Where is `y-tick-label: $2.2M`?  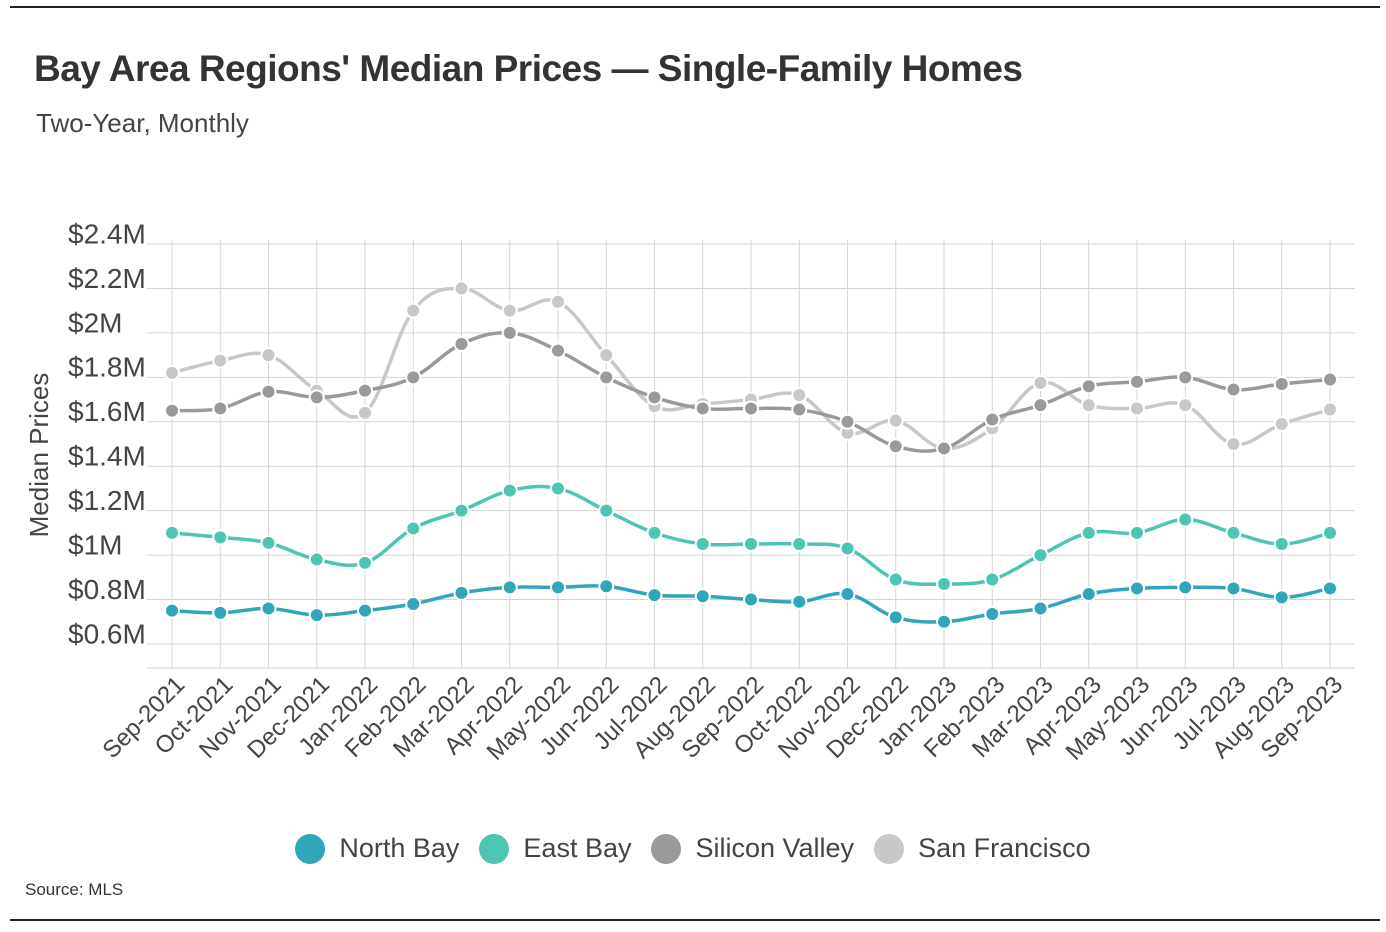 y-tick-label: $2.2M is located at coordinates (107, 278).